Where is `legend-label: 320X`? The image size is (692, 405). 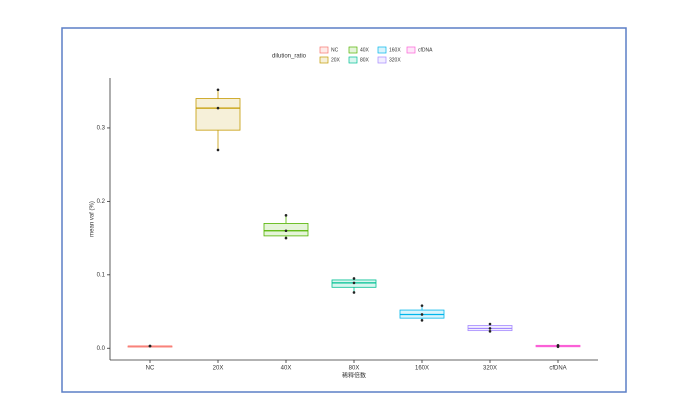
legend-label: 320X is located at coordinates (395, 60).